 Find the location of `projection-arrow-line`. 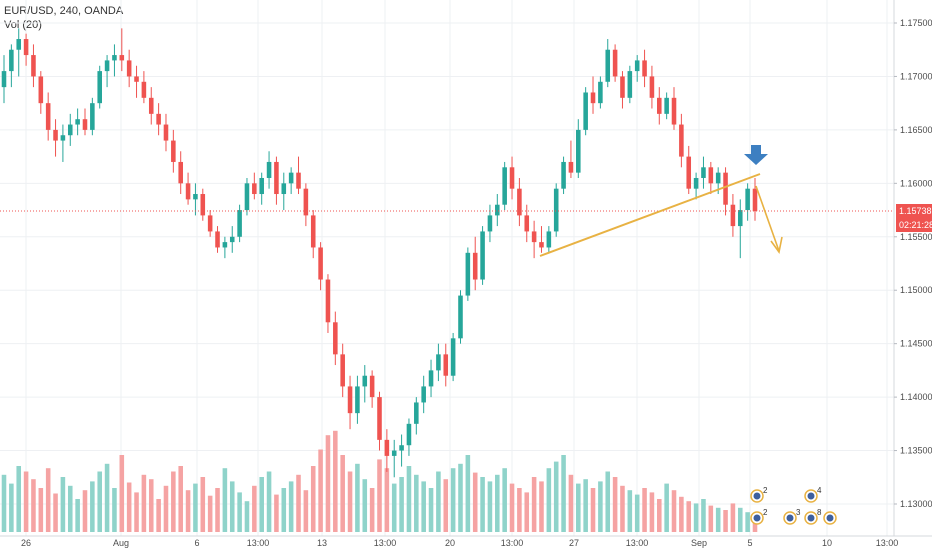

projection-arrow-line is located at coordinates (767, 218).